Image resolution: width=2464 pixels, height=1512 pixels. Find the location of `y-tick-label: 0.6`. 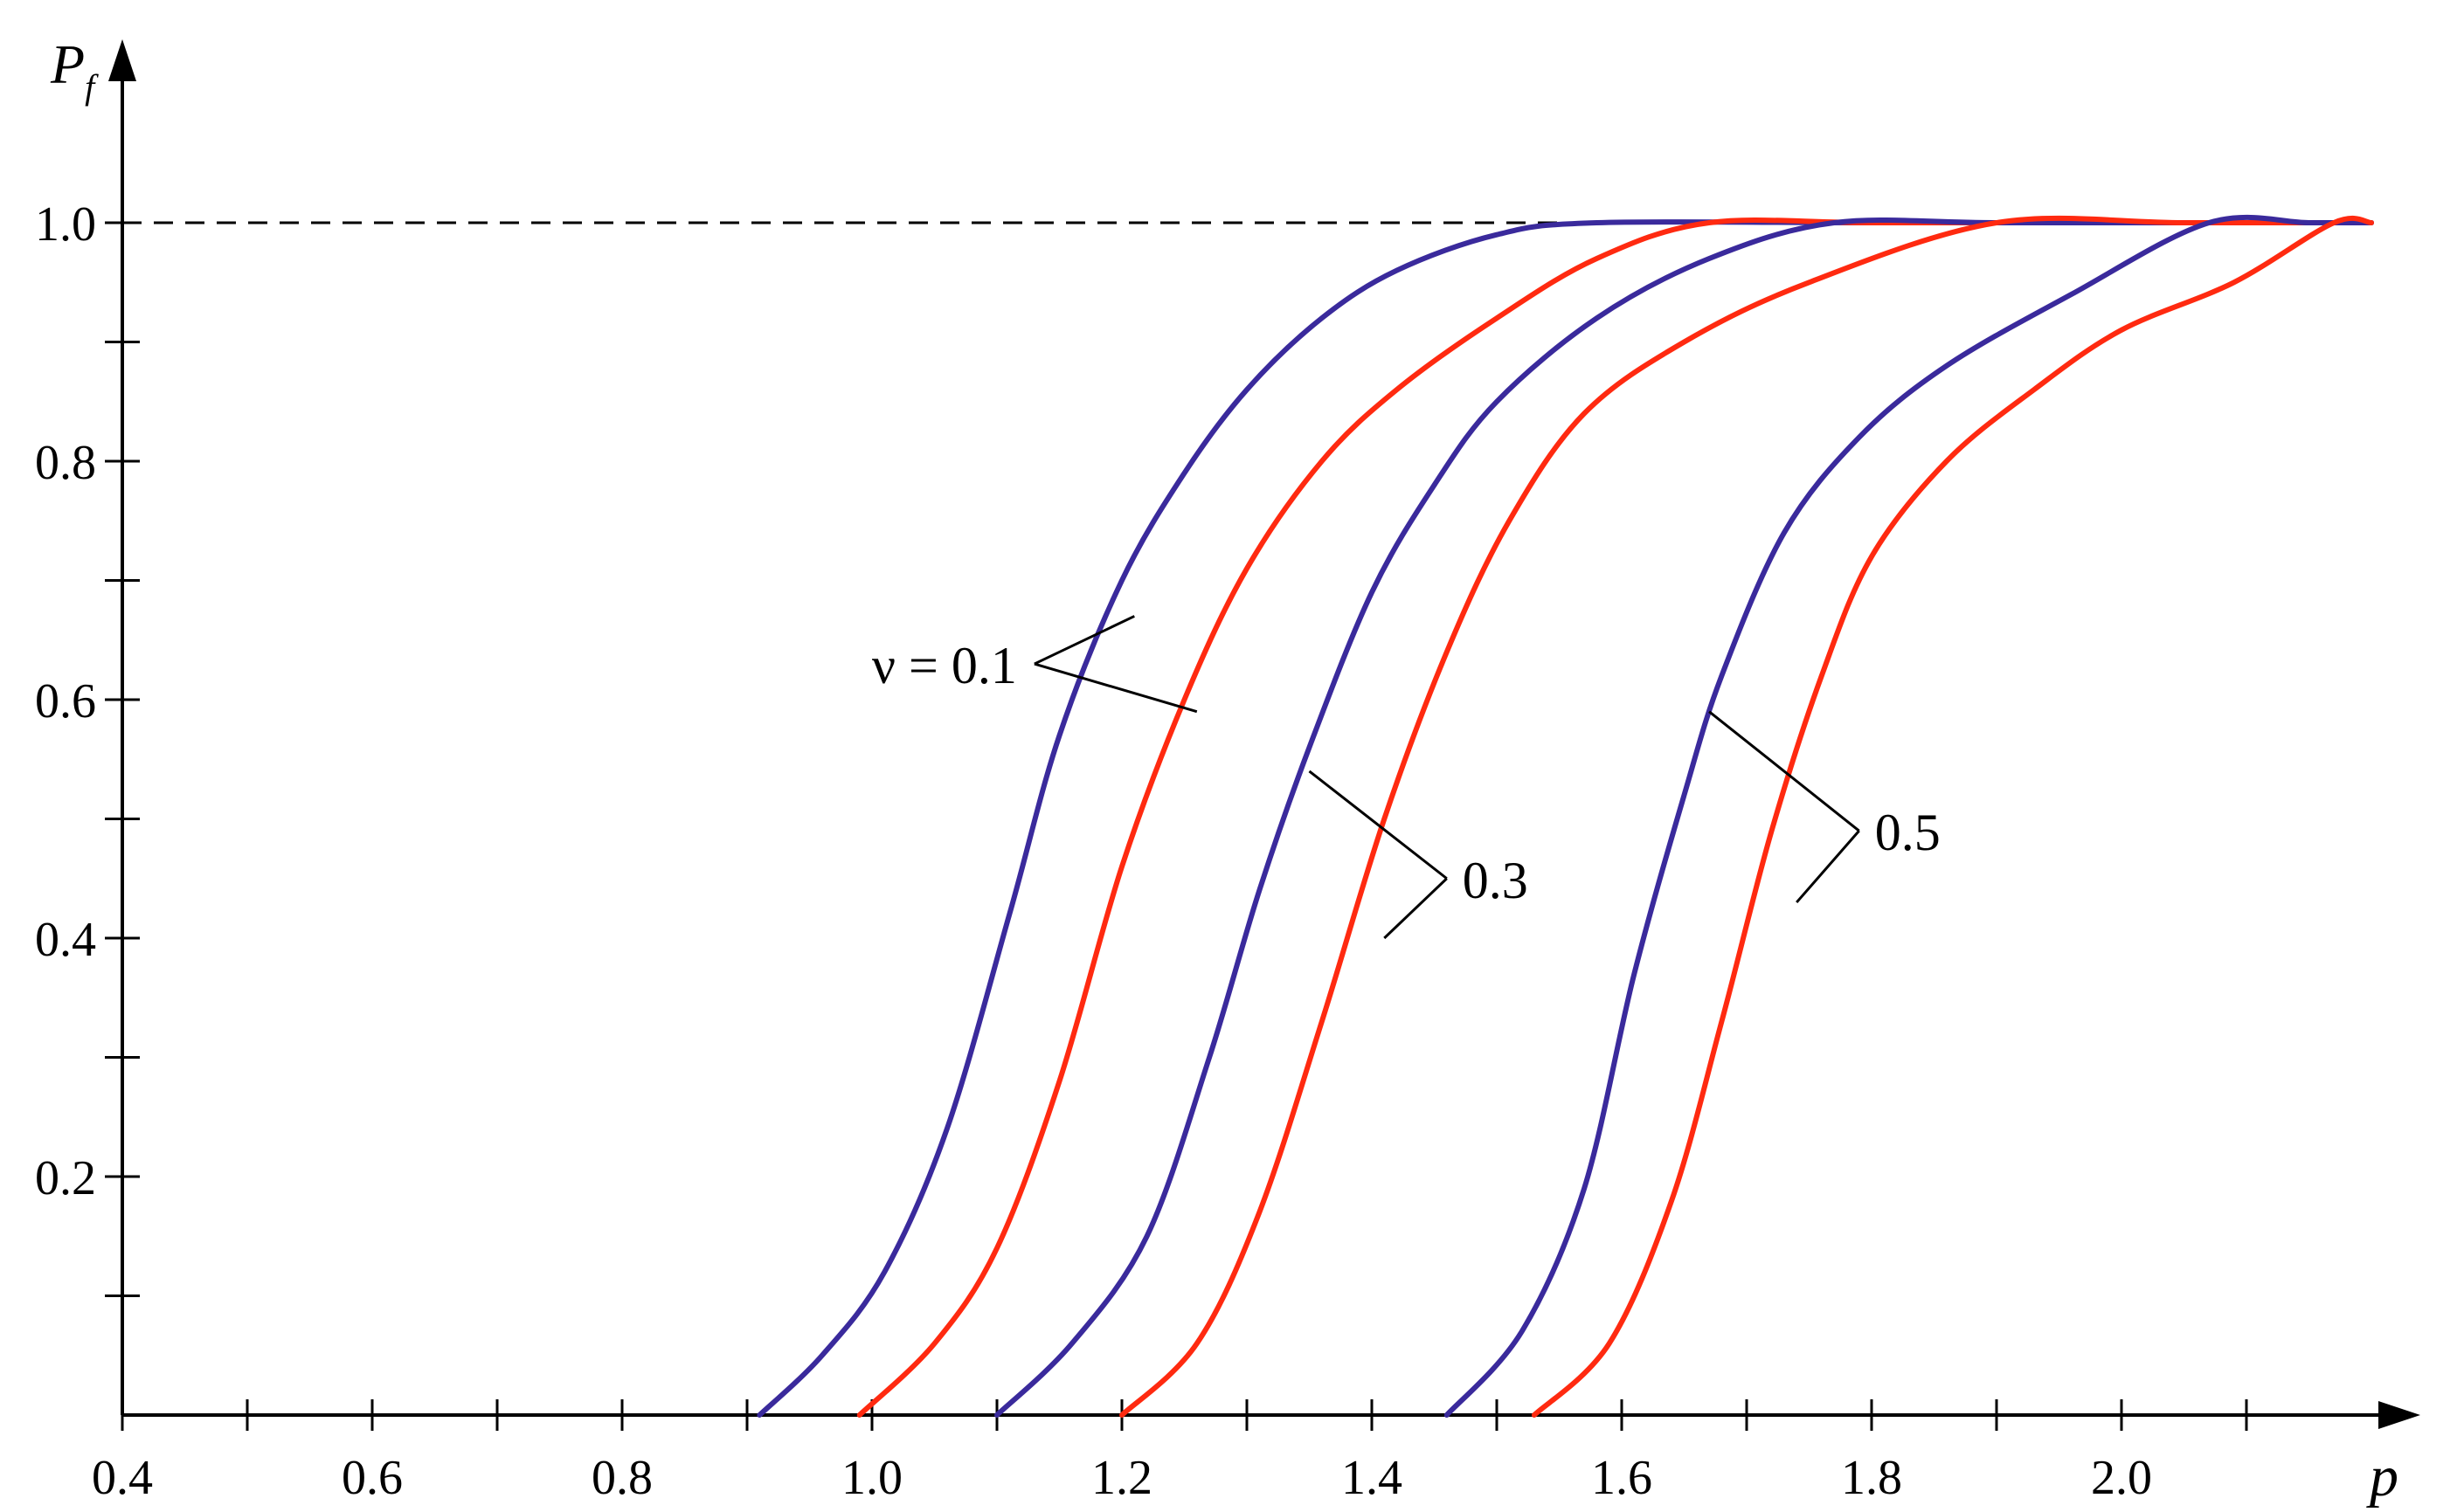

y-tick-label: 0.6 is located at coordinates (65, 701).